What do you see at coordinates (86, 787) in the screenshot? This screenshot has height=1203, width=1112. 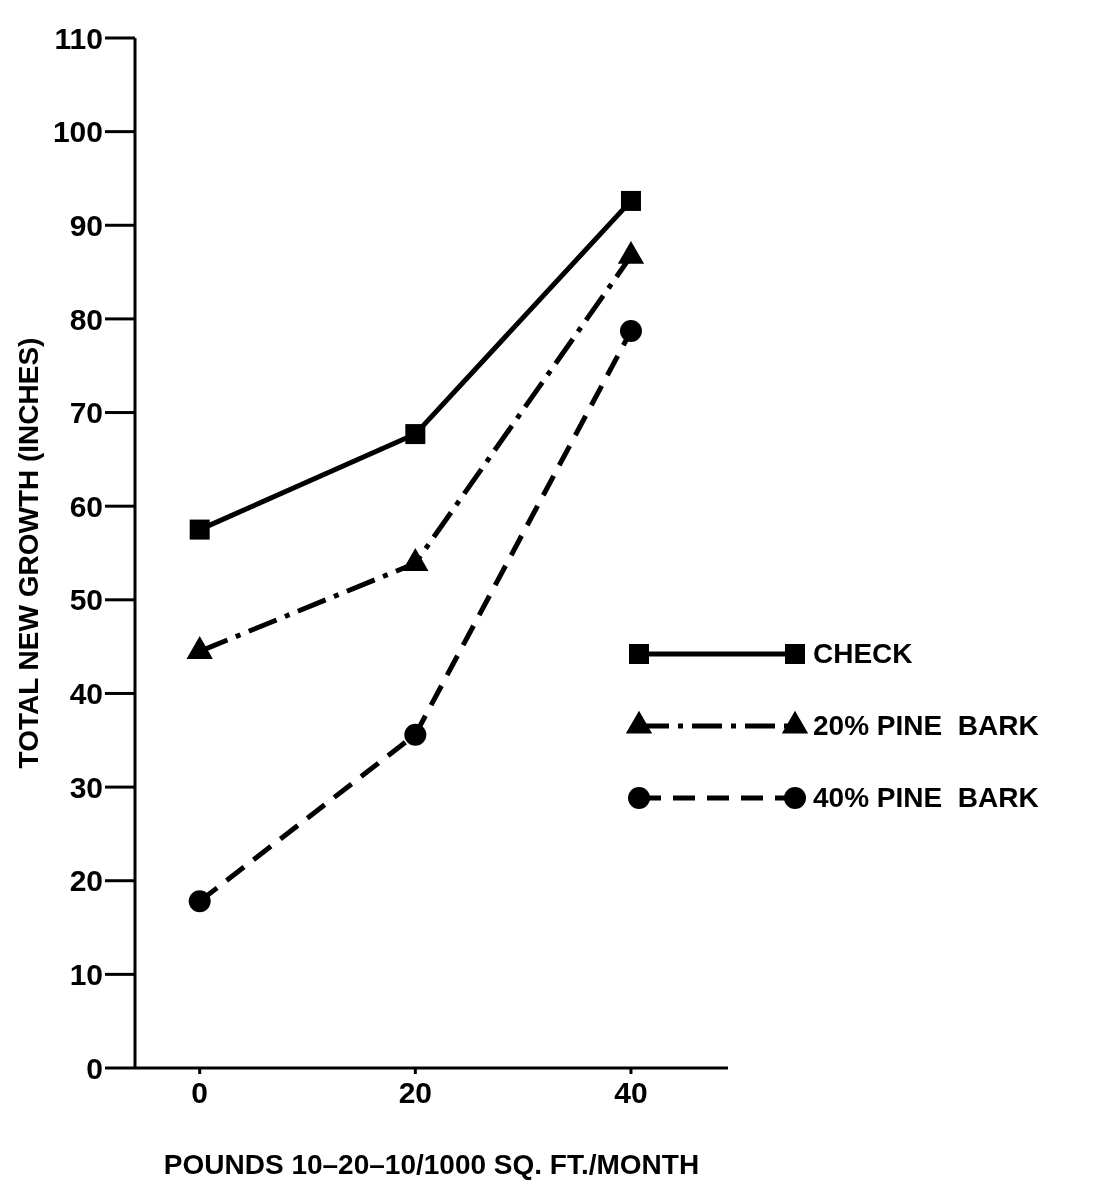 I see `y-tick-label: 30` at bounding box center [86, 787].